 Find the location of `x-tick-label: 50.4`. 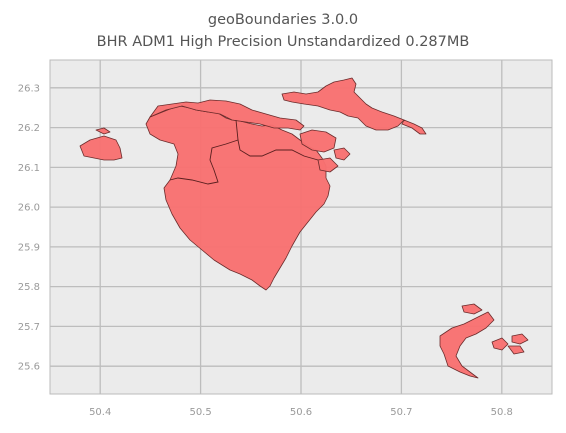

x-tick-label: 50.4 is located at coordinates (100, 412).